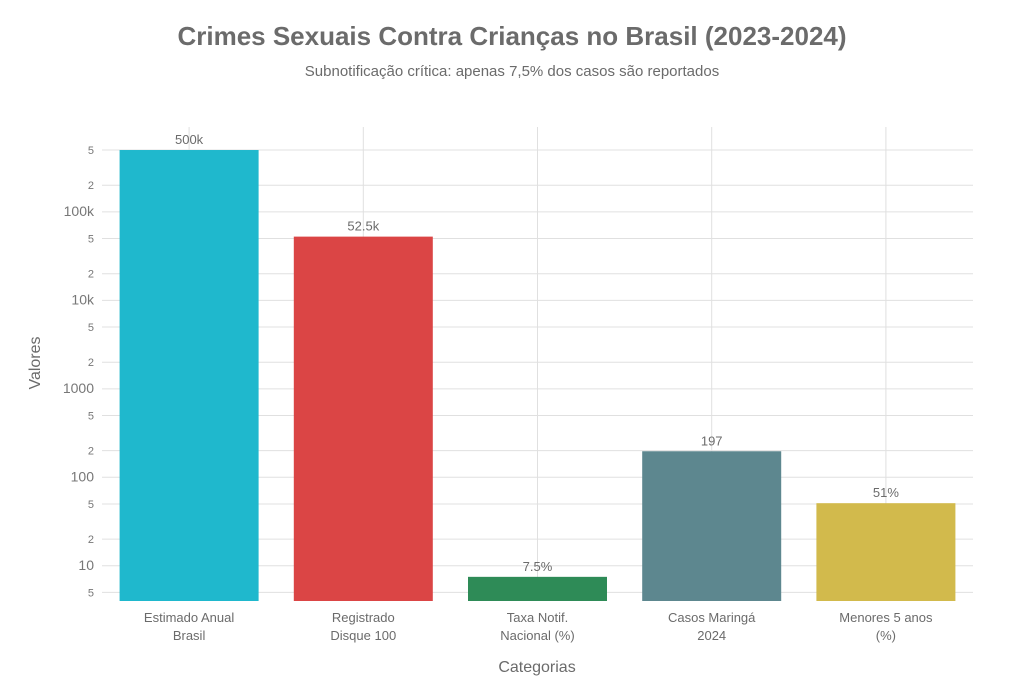  Describe the element at coordinates (78, 388) in the screenshot. I see `y-tick-label: 1000` at that location.